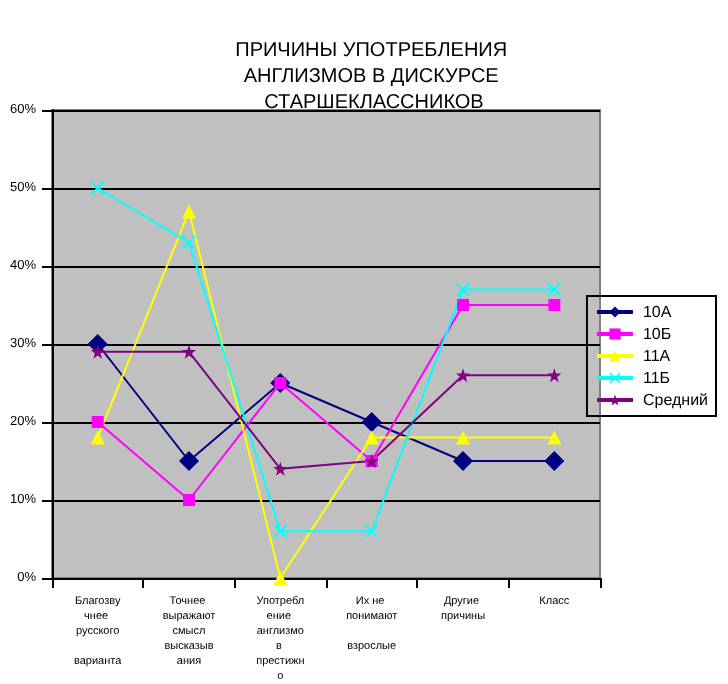 The height and width of the screenshot is (684, 728). What do you see at coordinates (374, 77) in the screenshot?
I see `chart-title: ПРИЧИНЫ УПОТРЕБЛЕНИЯ АНГЛИЗМОВ В ДИСКУРСЕ СТАРШЕКЛАССНИКОВ` at bounding box center [374, 77].